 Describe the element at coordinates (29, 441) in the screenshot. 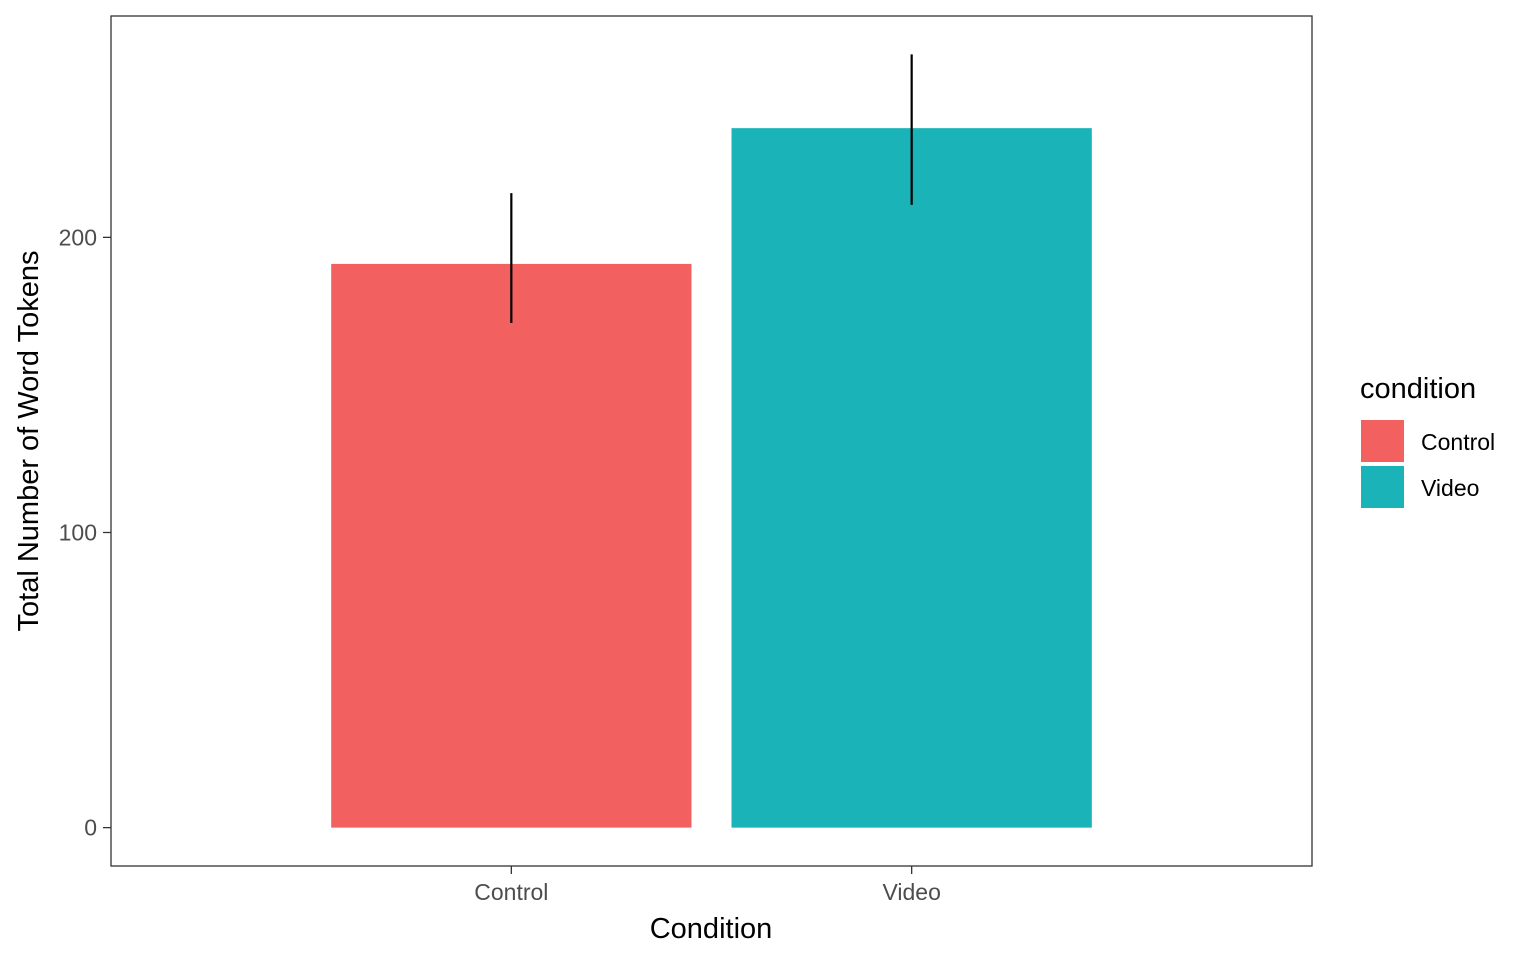

I see `y-axis-title: Total Number of Word Tokens` at that location.